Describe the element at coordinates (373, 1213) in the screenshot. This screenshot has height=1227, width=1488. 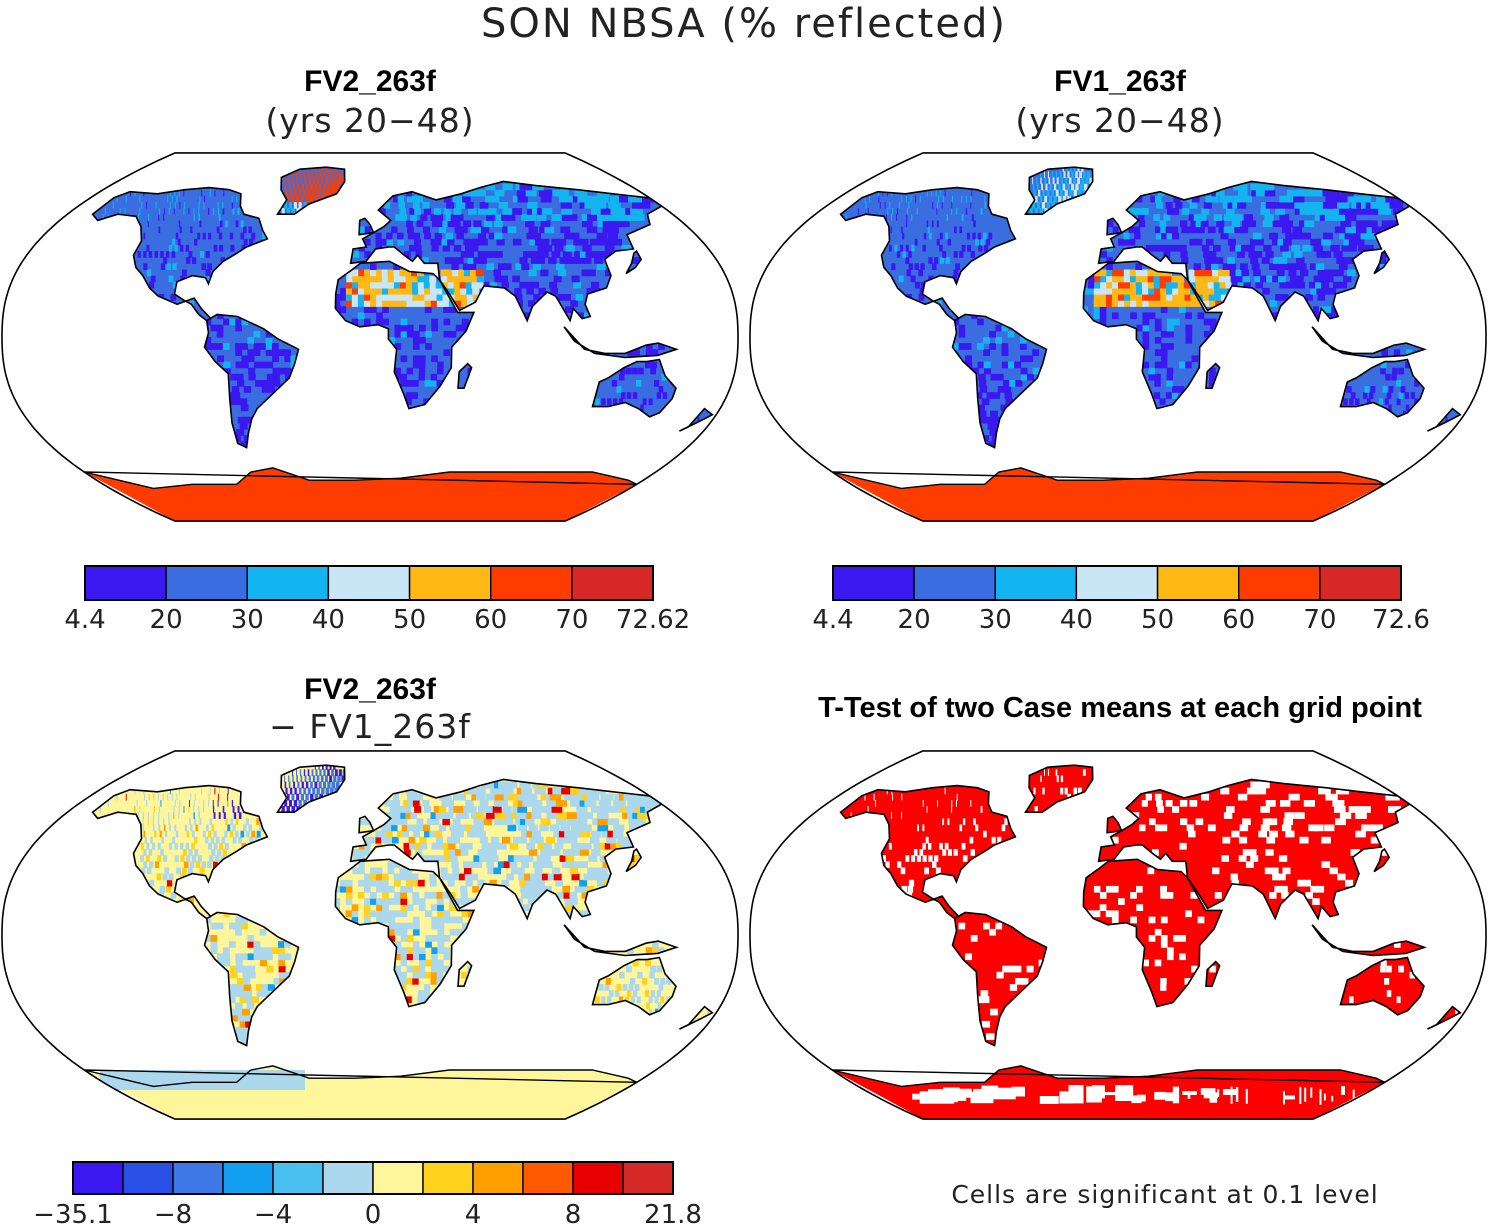
I see `colorbar-tick-label: 0` at that location.